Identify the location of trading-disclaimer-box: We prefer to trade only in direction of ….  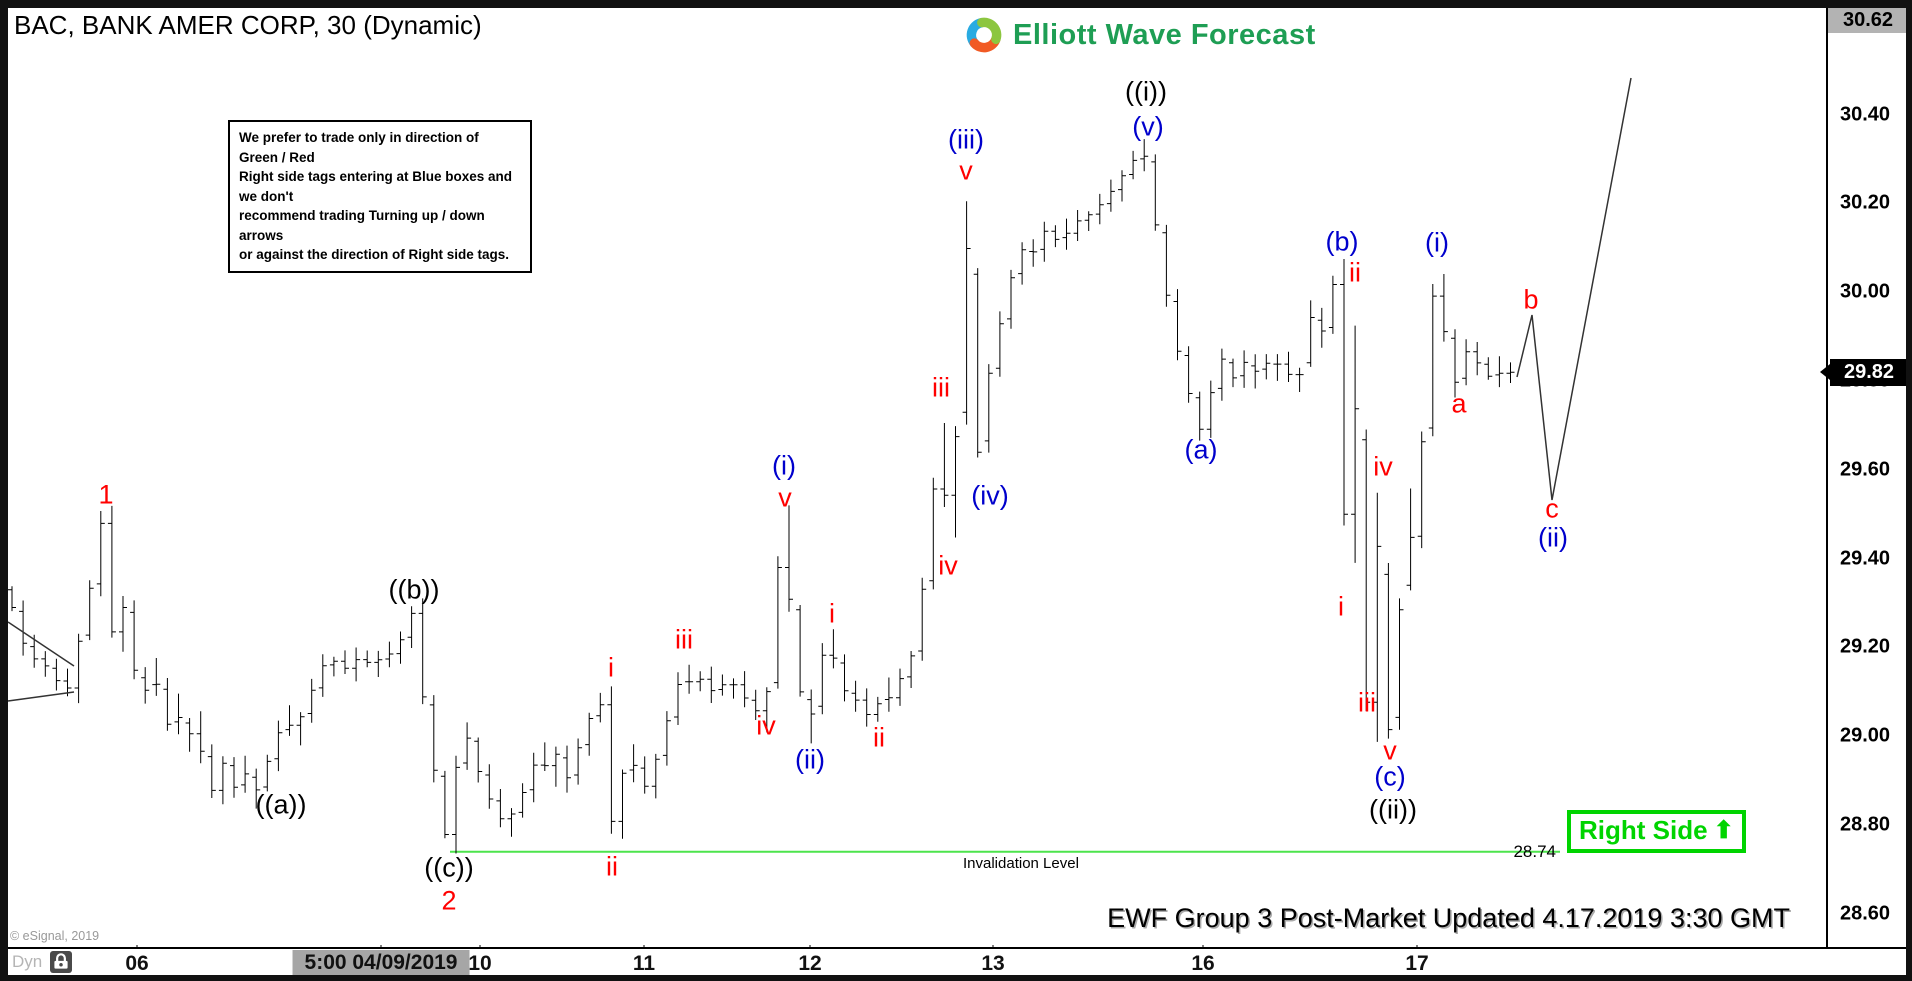
(380, 196).